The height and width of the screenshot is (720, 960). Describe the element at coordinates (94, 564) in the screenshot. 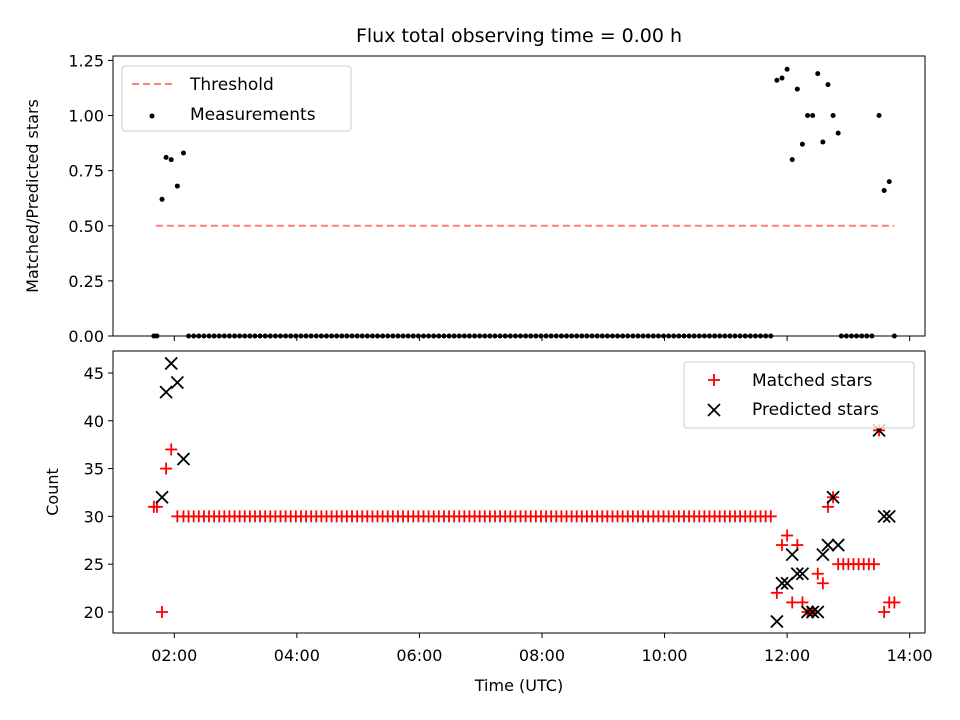

I see `bottom-ytick-label: 25` at that location.